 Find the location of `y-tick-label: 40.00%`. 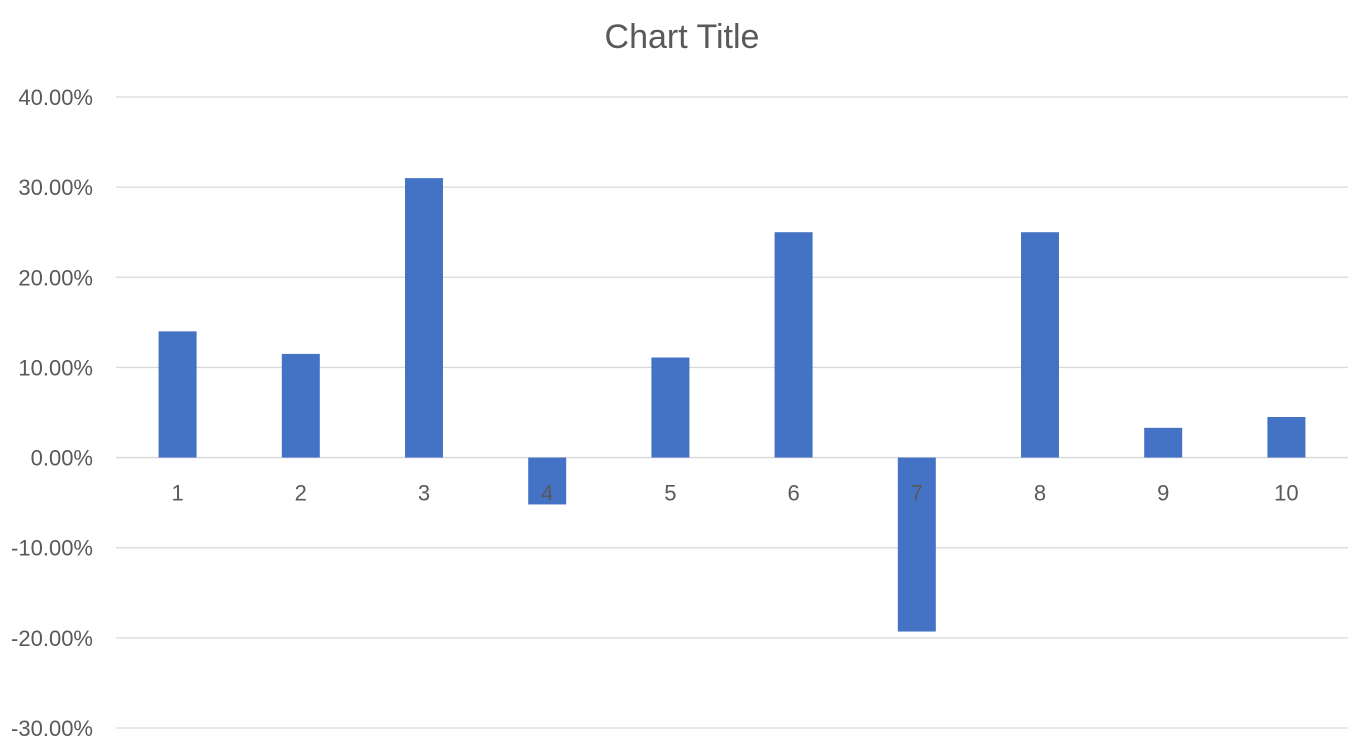

y-tick-label: 40.00% is located at coordinates (55, 97).